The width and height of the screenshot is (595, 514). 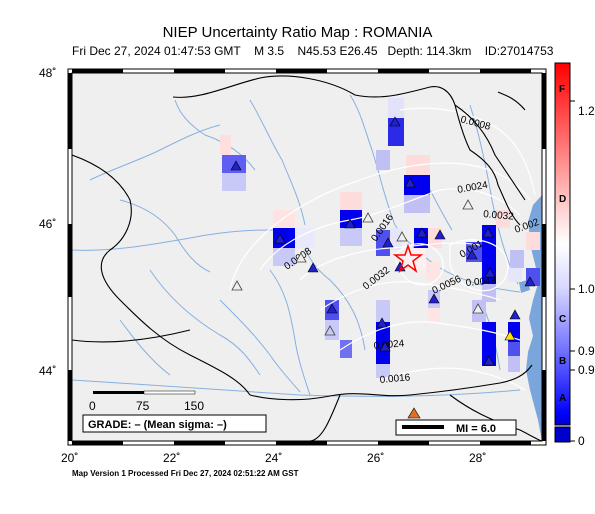 What do you see at coordinates (297, 32) in the screenshot?
I see `map-title: NIEP Uncertainty Ratio Map : ROMANIA` at bounding box center [297, 32].